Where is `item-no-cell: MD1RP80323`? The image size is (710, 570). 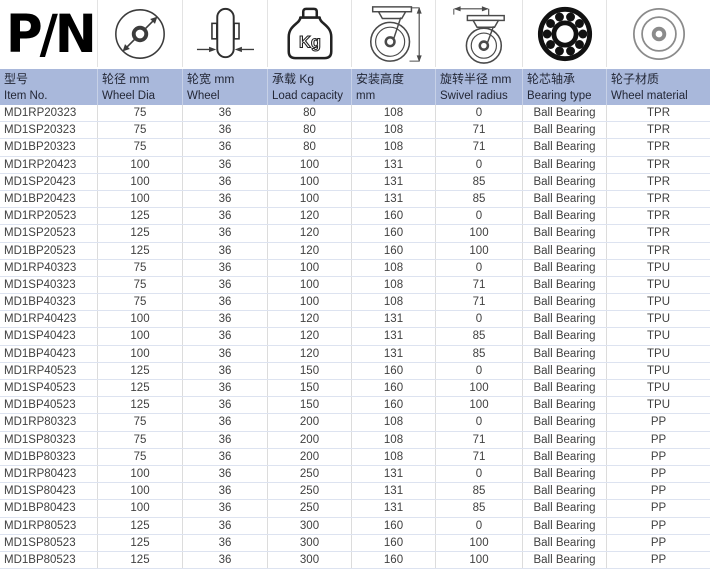
item-no-cell: MD1RP80323 is located at coordinates (49, 422).